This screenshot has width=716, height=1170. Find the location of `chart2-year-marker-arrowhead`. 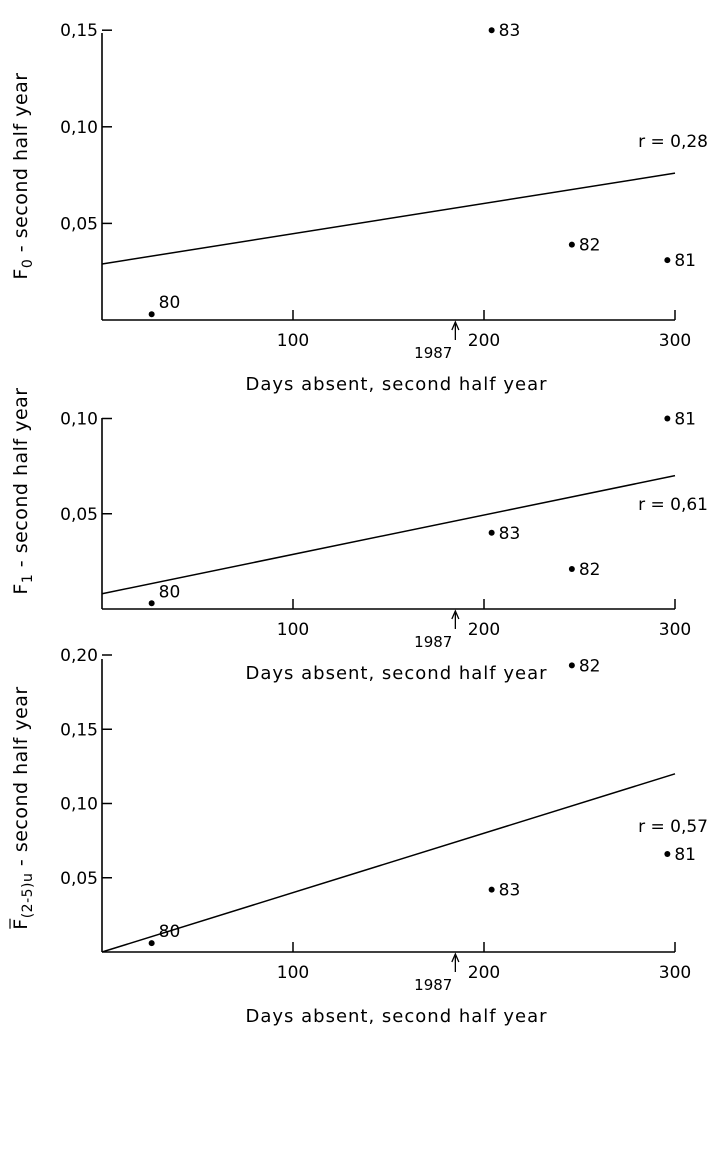

chart2-year-marker-arrowhead is located at coordinates (455, 614).